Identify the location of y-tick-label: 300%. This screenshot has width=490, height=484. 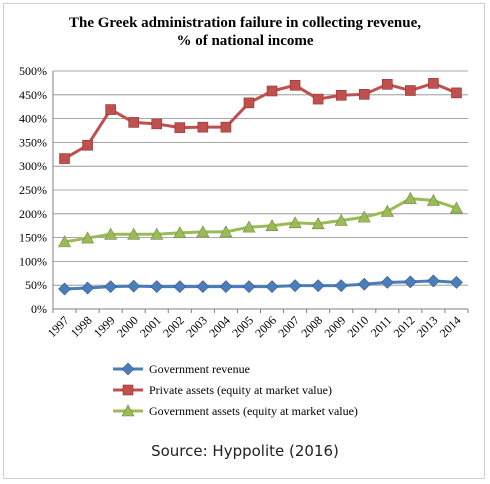
(33, 166).